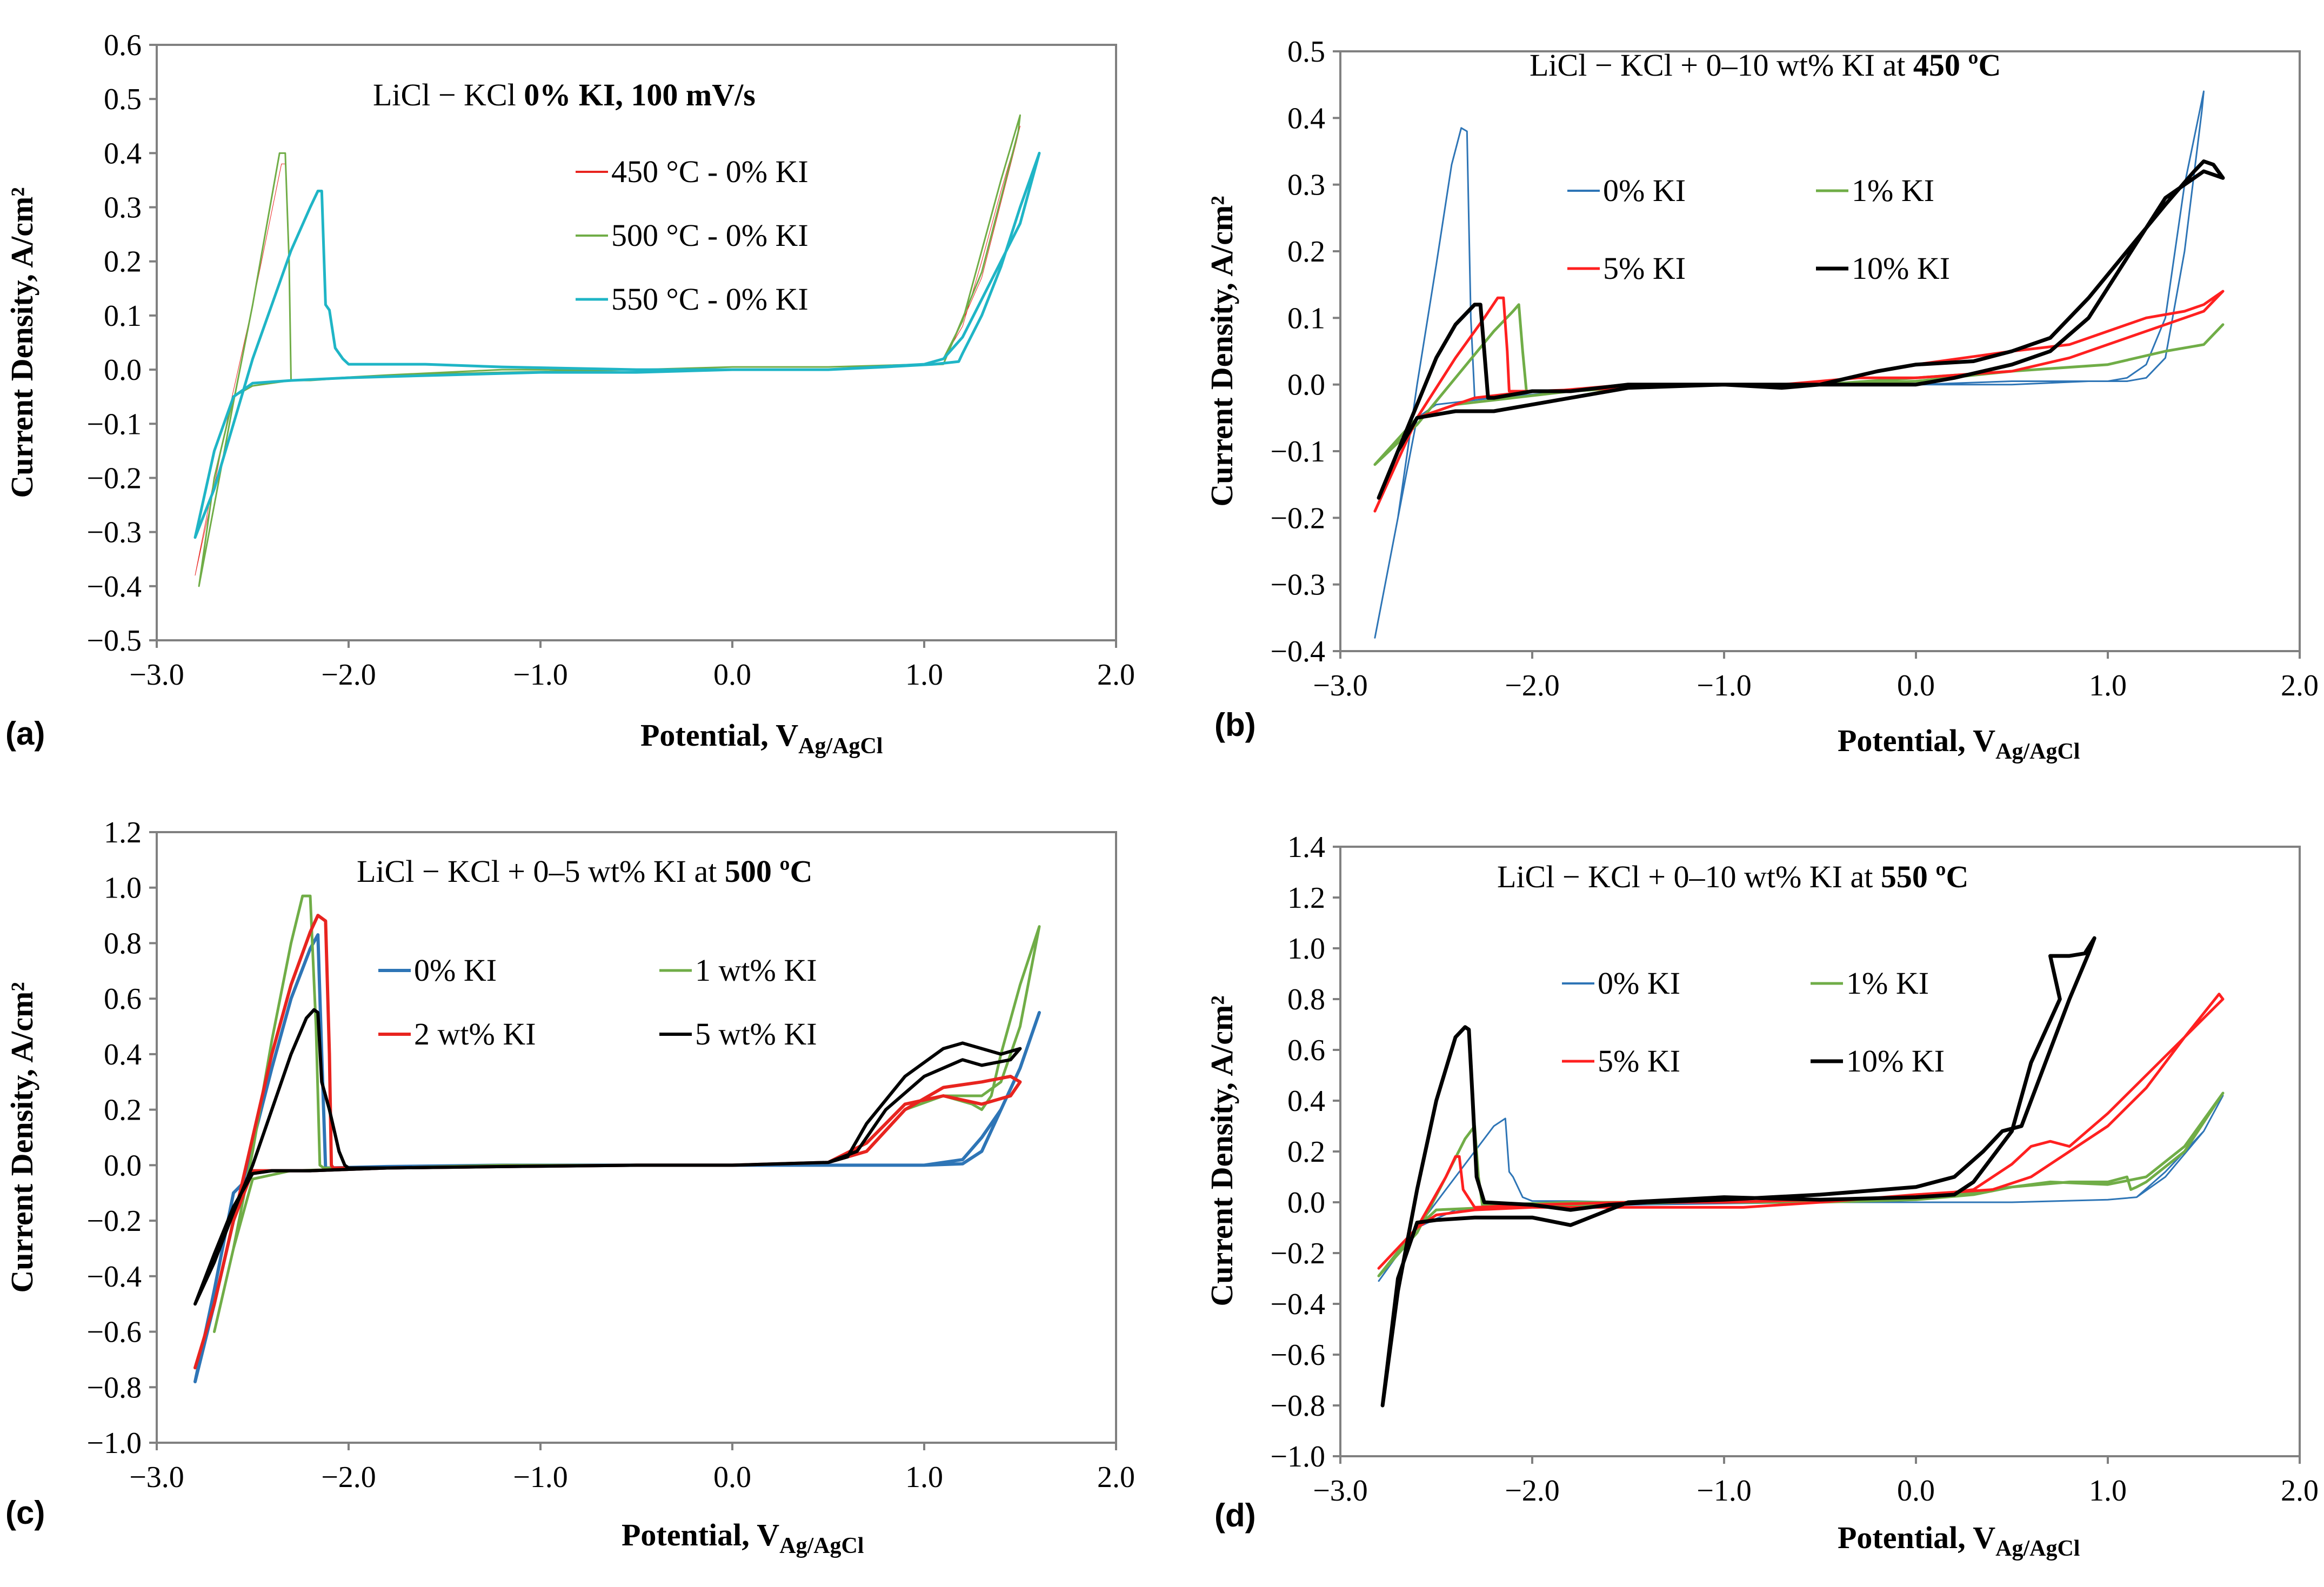 The image size is (2324, 1587). I want to click on chart-title: LiCl − KCl + 0–10 wt% KI at 450 ºC, so click(1765, 65).